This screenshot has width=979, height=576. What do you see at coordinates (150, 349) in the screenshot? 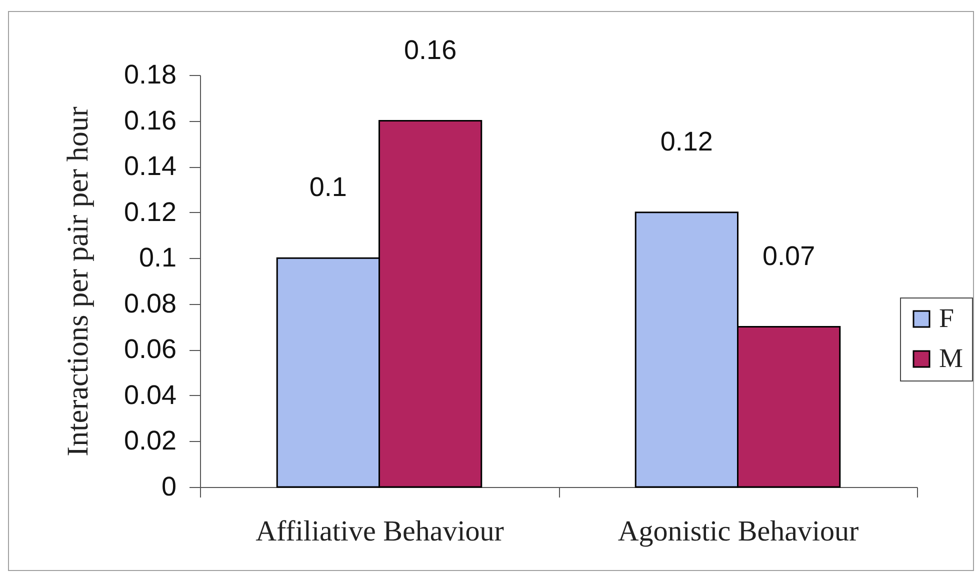
I see `y-tick-label: 0.06` at bounding box center [150, 349].